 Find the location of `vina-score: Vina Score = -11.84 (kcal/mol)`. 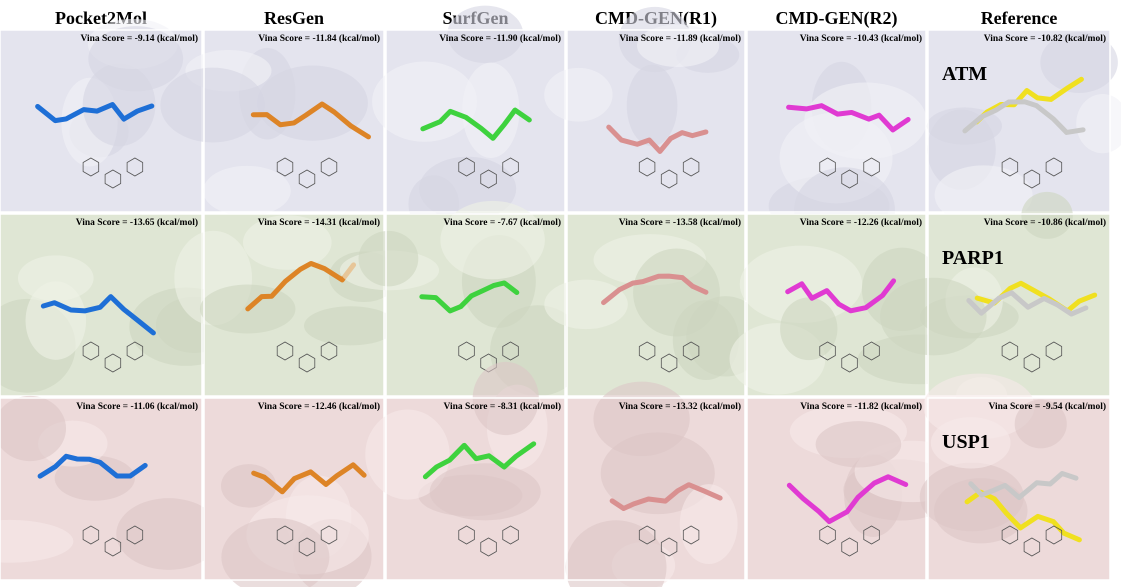

vina-score: Vina Score = -11.84 (kcal/mol) is located at coordinates (319, 38).